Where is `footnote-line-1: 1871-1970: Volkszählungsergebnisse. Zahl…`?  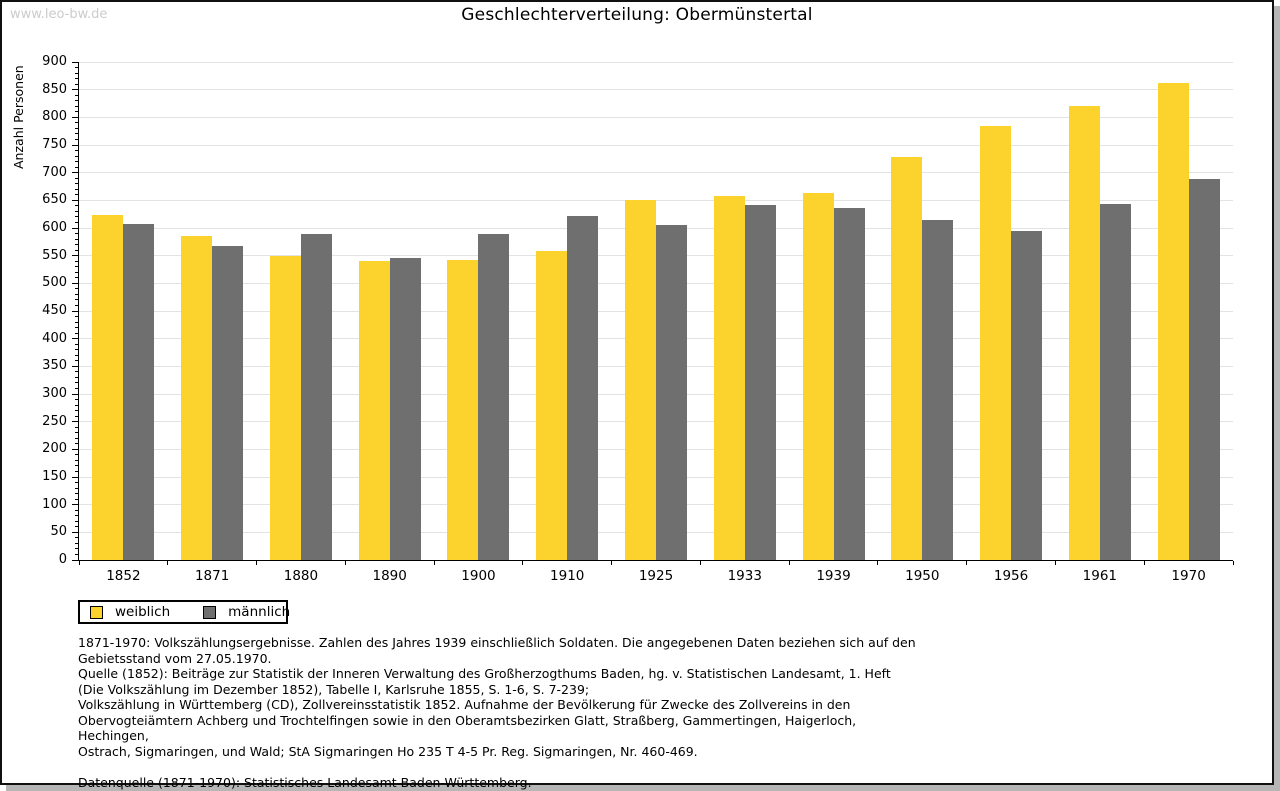 footnote-line-1: 1871-1970: Volkszählungsergebnisse. Zahl… is located at coordinates (497, 642).